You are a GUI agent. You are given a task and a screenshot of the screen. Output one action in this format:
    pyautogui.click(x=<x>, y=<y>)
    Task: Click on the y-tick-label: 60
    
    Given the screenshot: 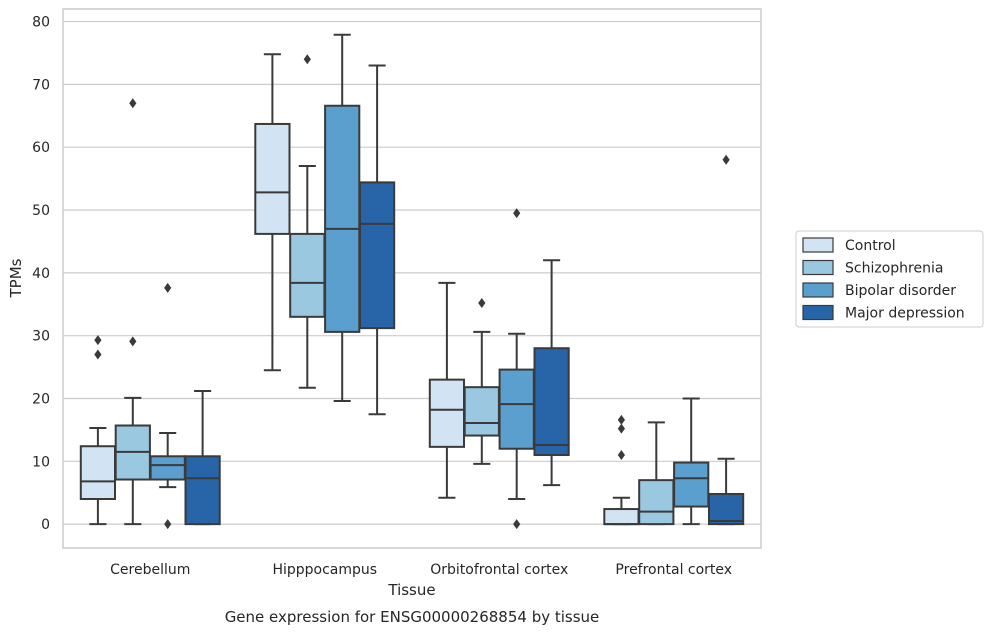 What is the action you would take?
    pyautogui.click(x=41, y=148)
    